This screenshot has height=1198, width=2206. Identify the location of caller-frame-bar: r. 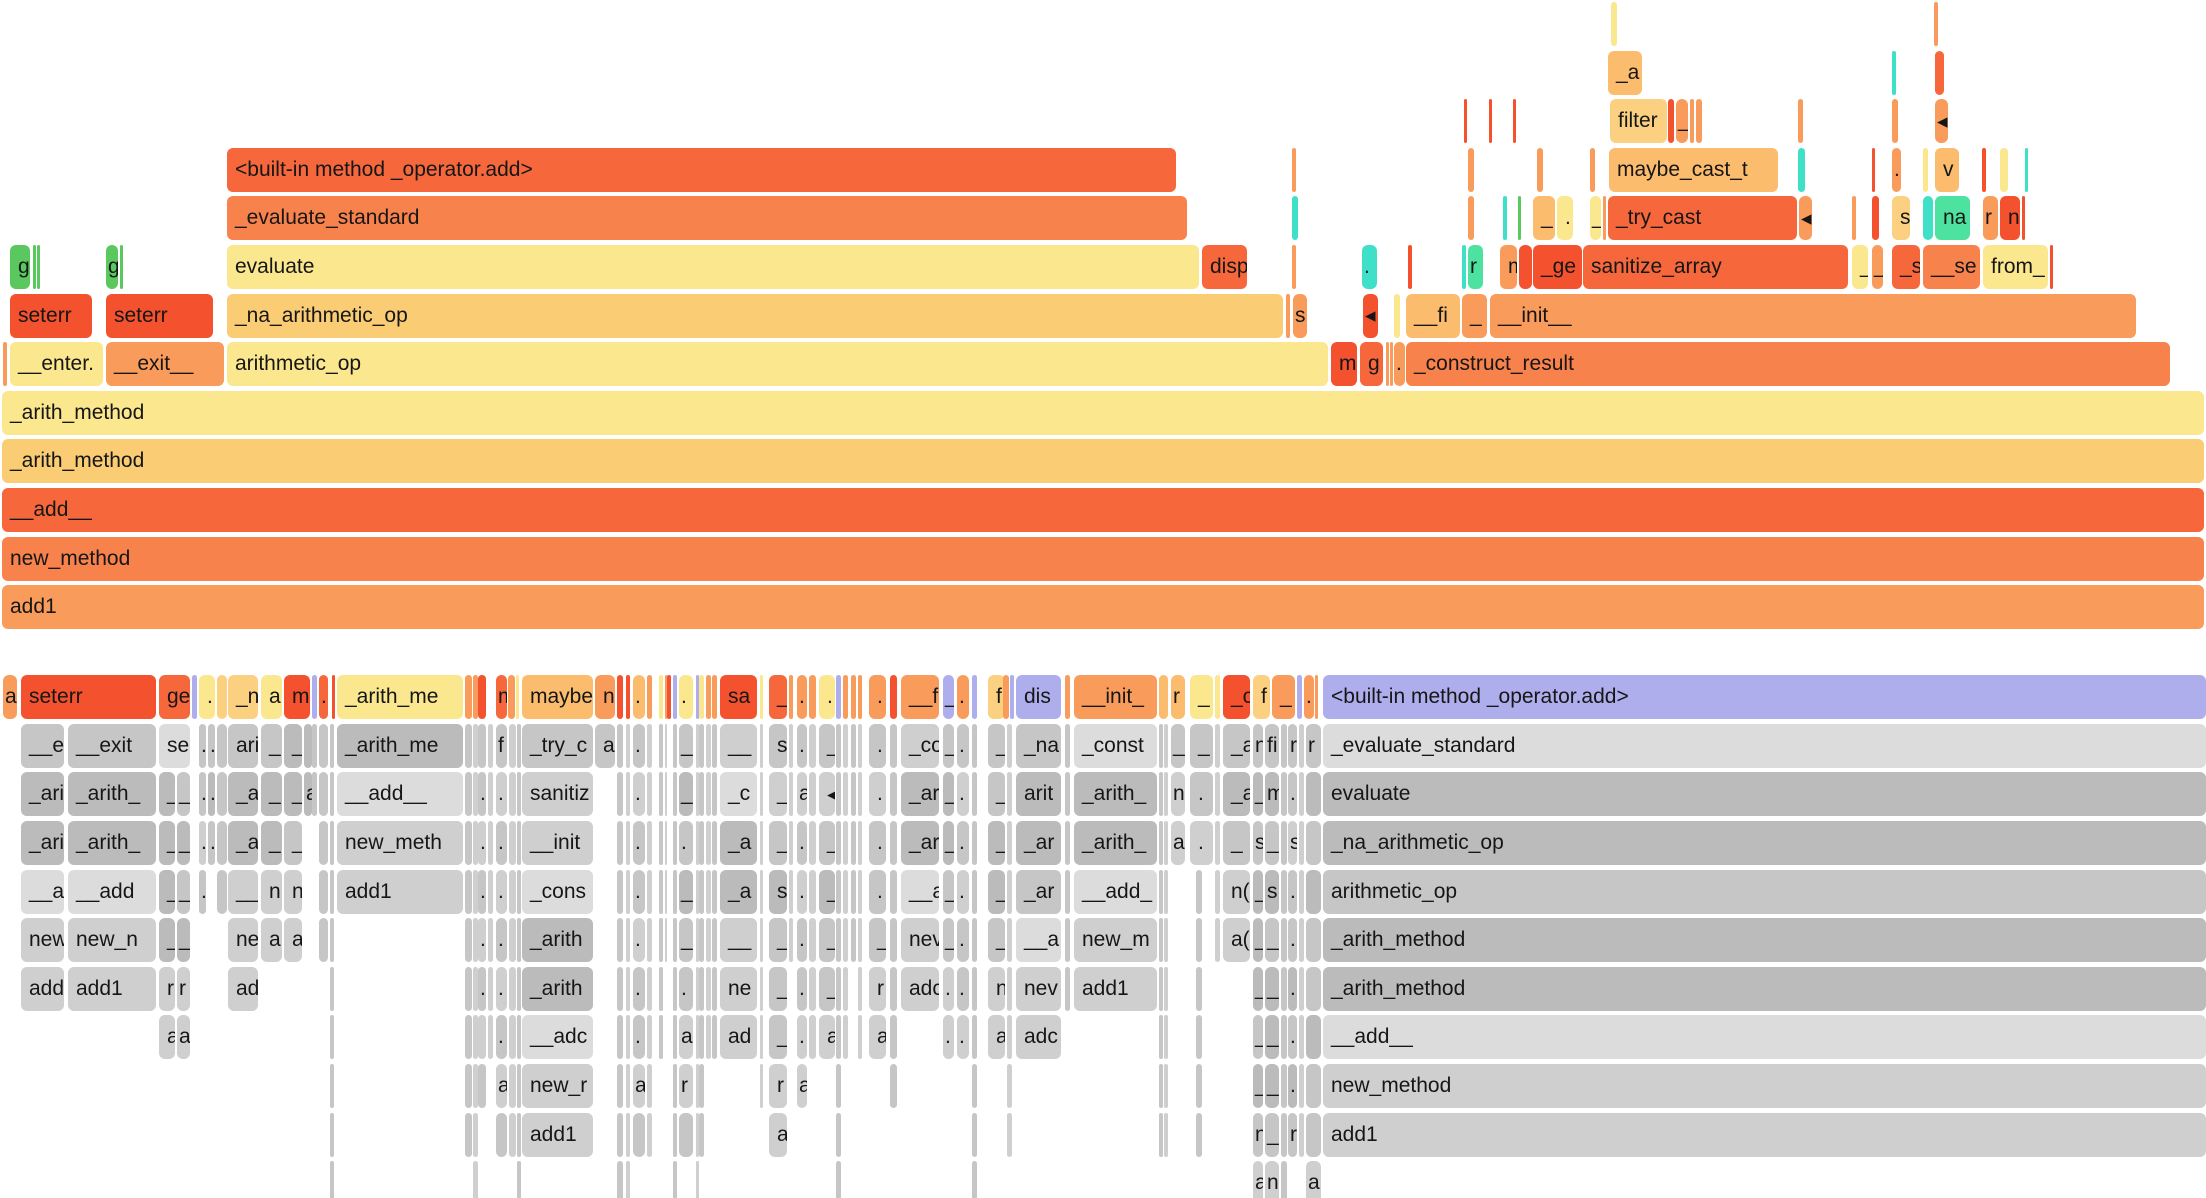
(1292, 1134).